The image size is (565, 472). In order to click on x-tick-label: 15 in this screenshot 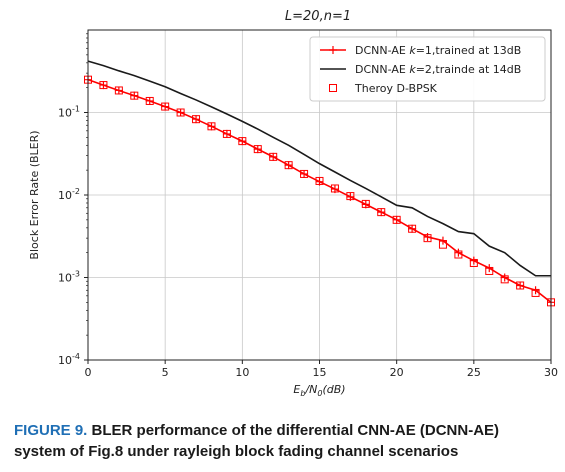, I will do `click(320, 372)`.